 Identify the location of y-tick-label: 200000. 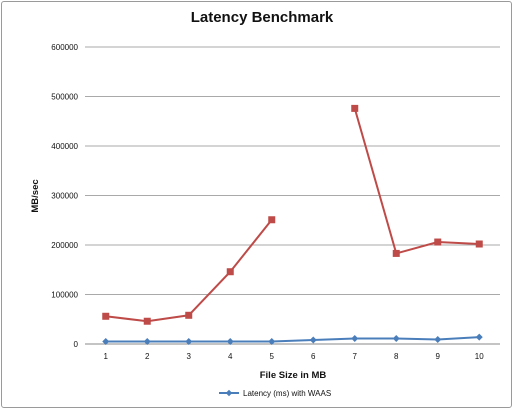
(64, 245).